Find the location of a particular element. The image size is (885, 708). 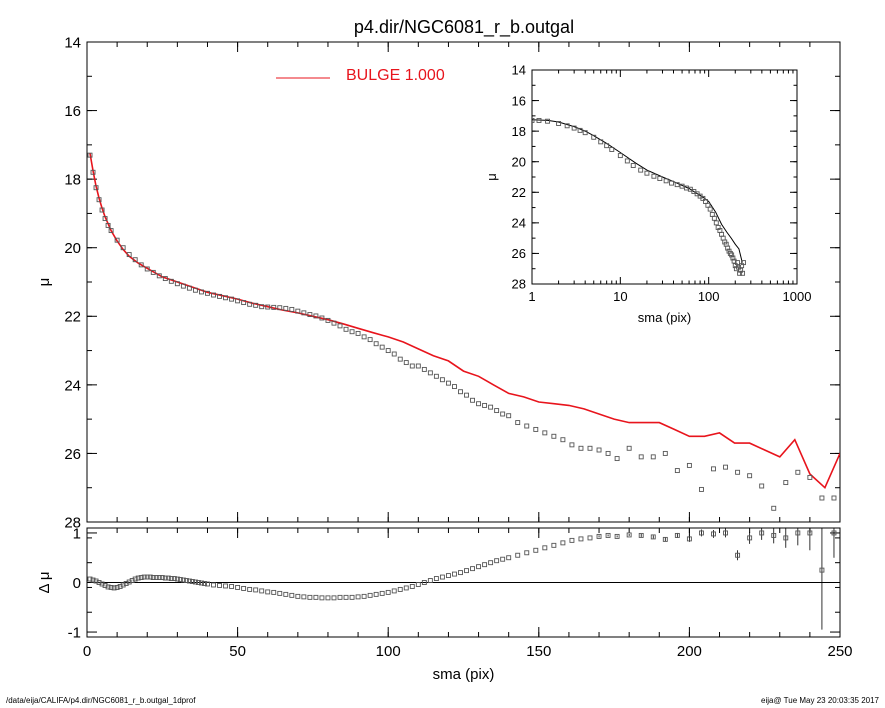

inset-series-line is located at coordinates (637, 191).